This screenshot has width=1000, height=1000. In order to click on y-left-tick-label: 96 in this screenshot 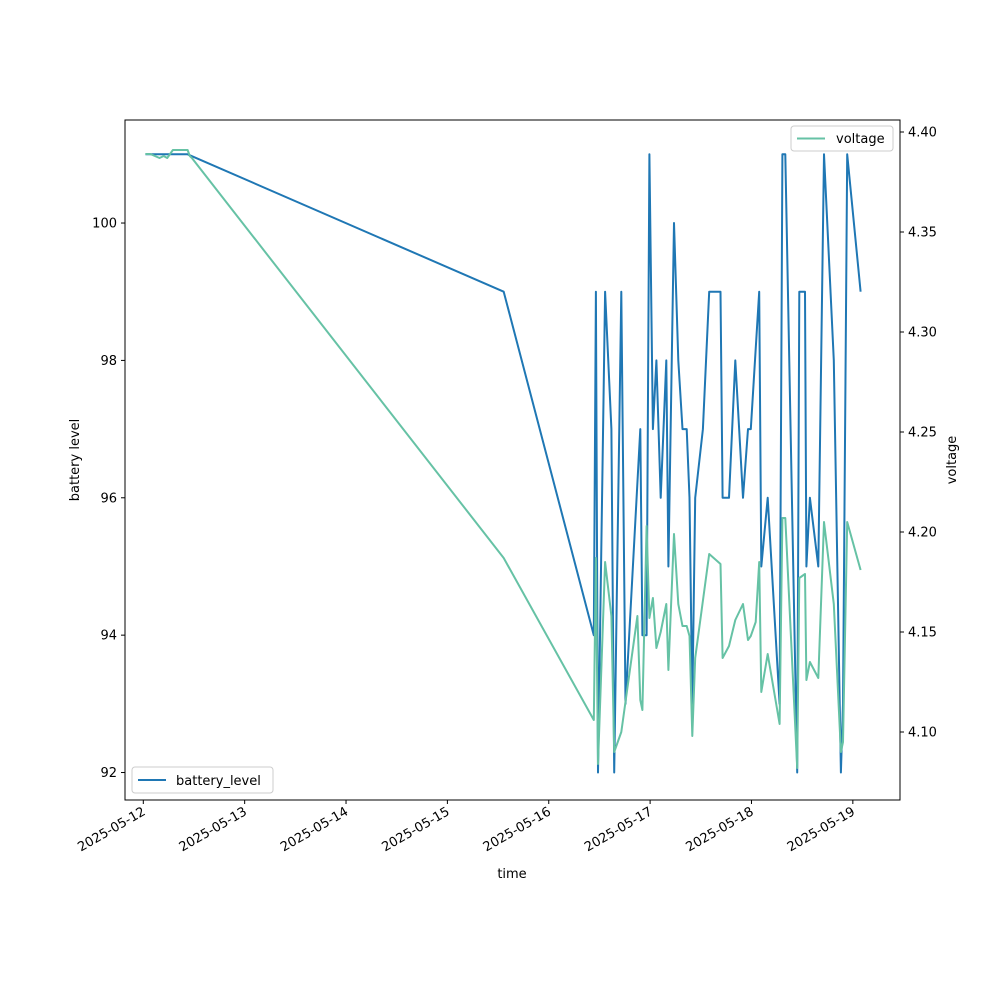, I will do `click(108, 498)`.